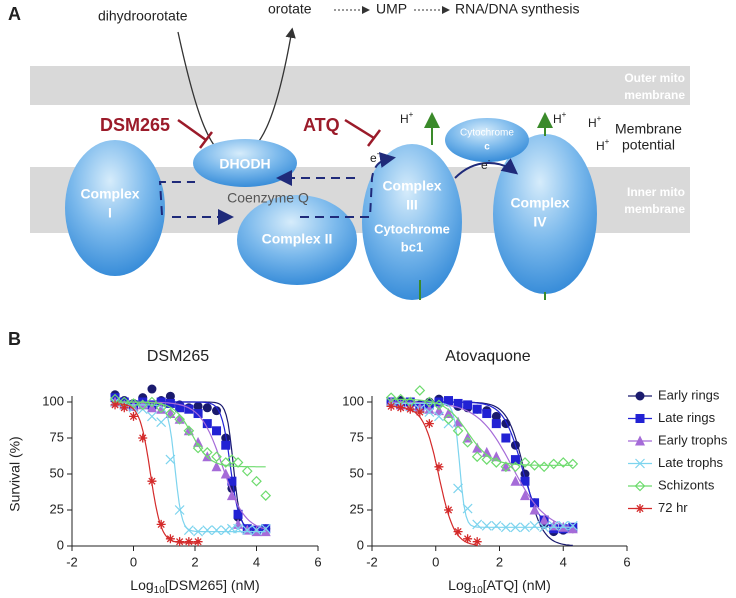 This screenshot has width=736, height=598. Describe the element at coordinates (348, 185) in the screenshot. I see `electron-path` at that location.